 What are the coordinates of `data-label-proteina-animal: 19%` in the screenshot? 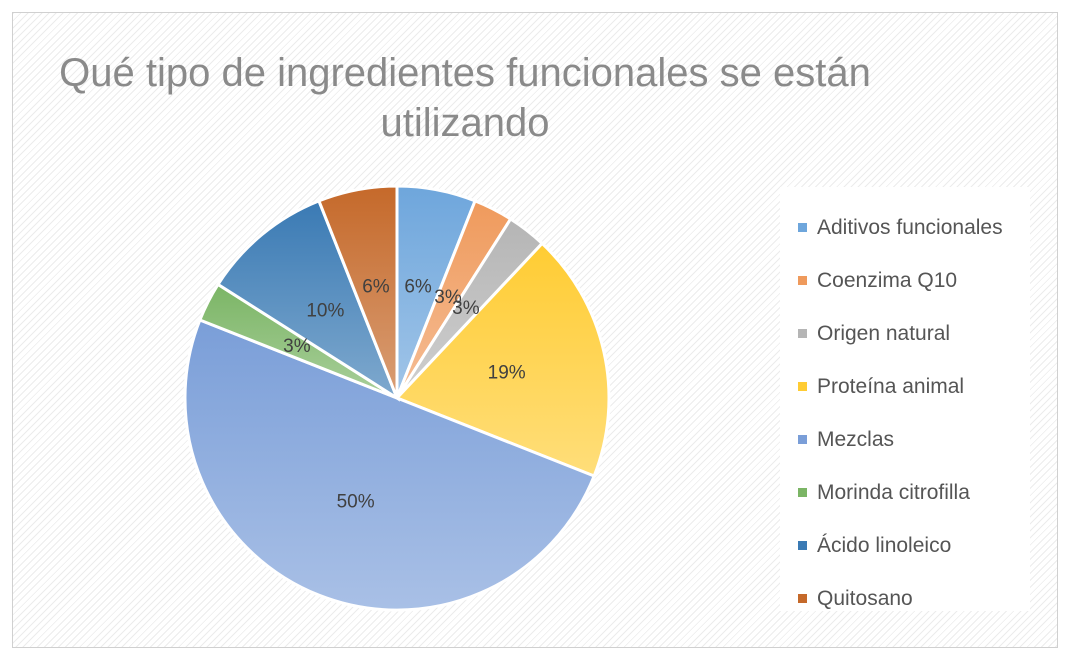 It's located at (507, 373).